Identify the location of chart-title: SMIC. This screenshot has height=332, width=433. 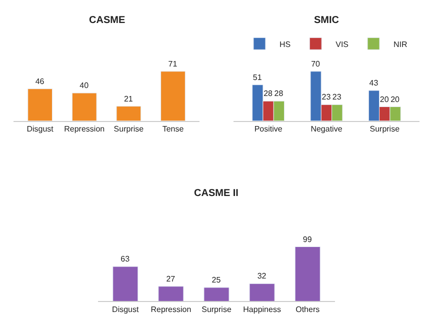
(326, 20).